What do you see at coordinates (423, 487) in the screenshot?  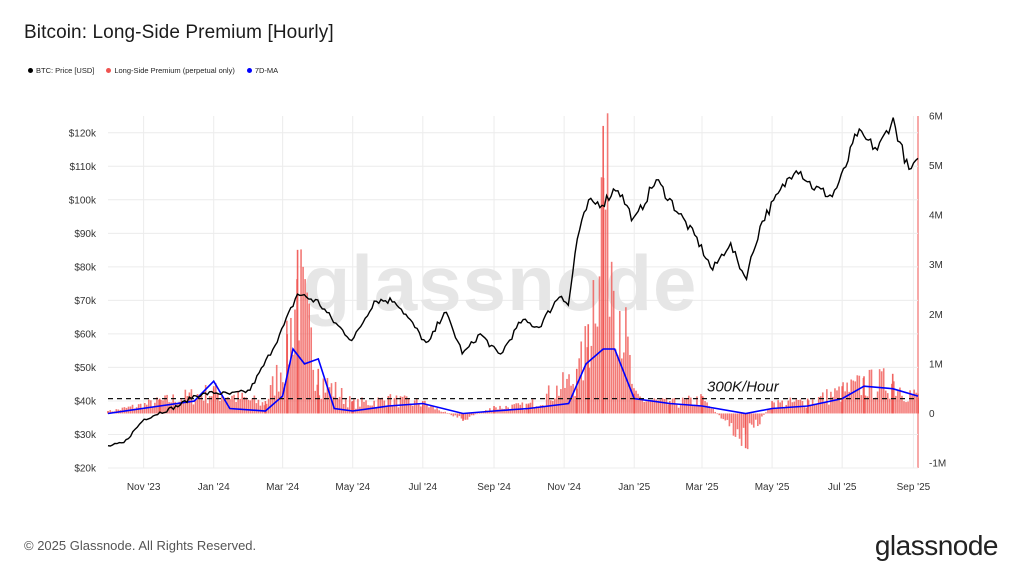 I see `x-tick-label: Jul '24` at bounding box center [423, 487].